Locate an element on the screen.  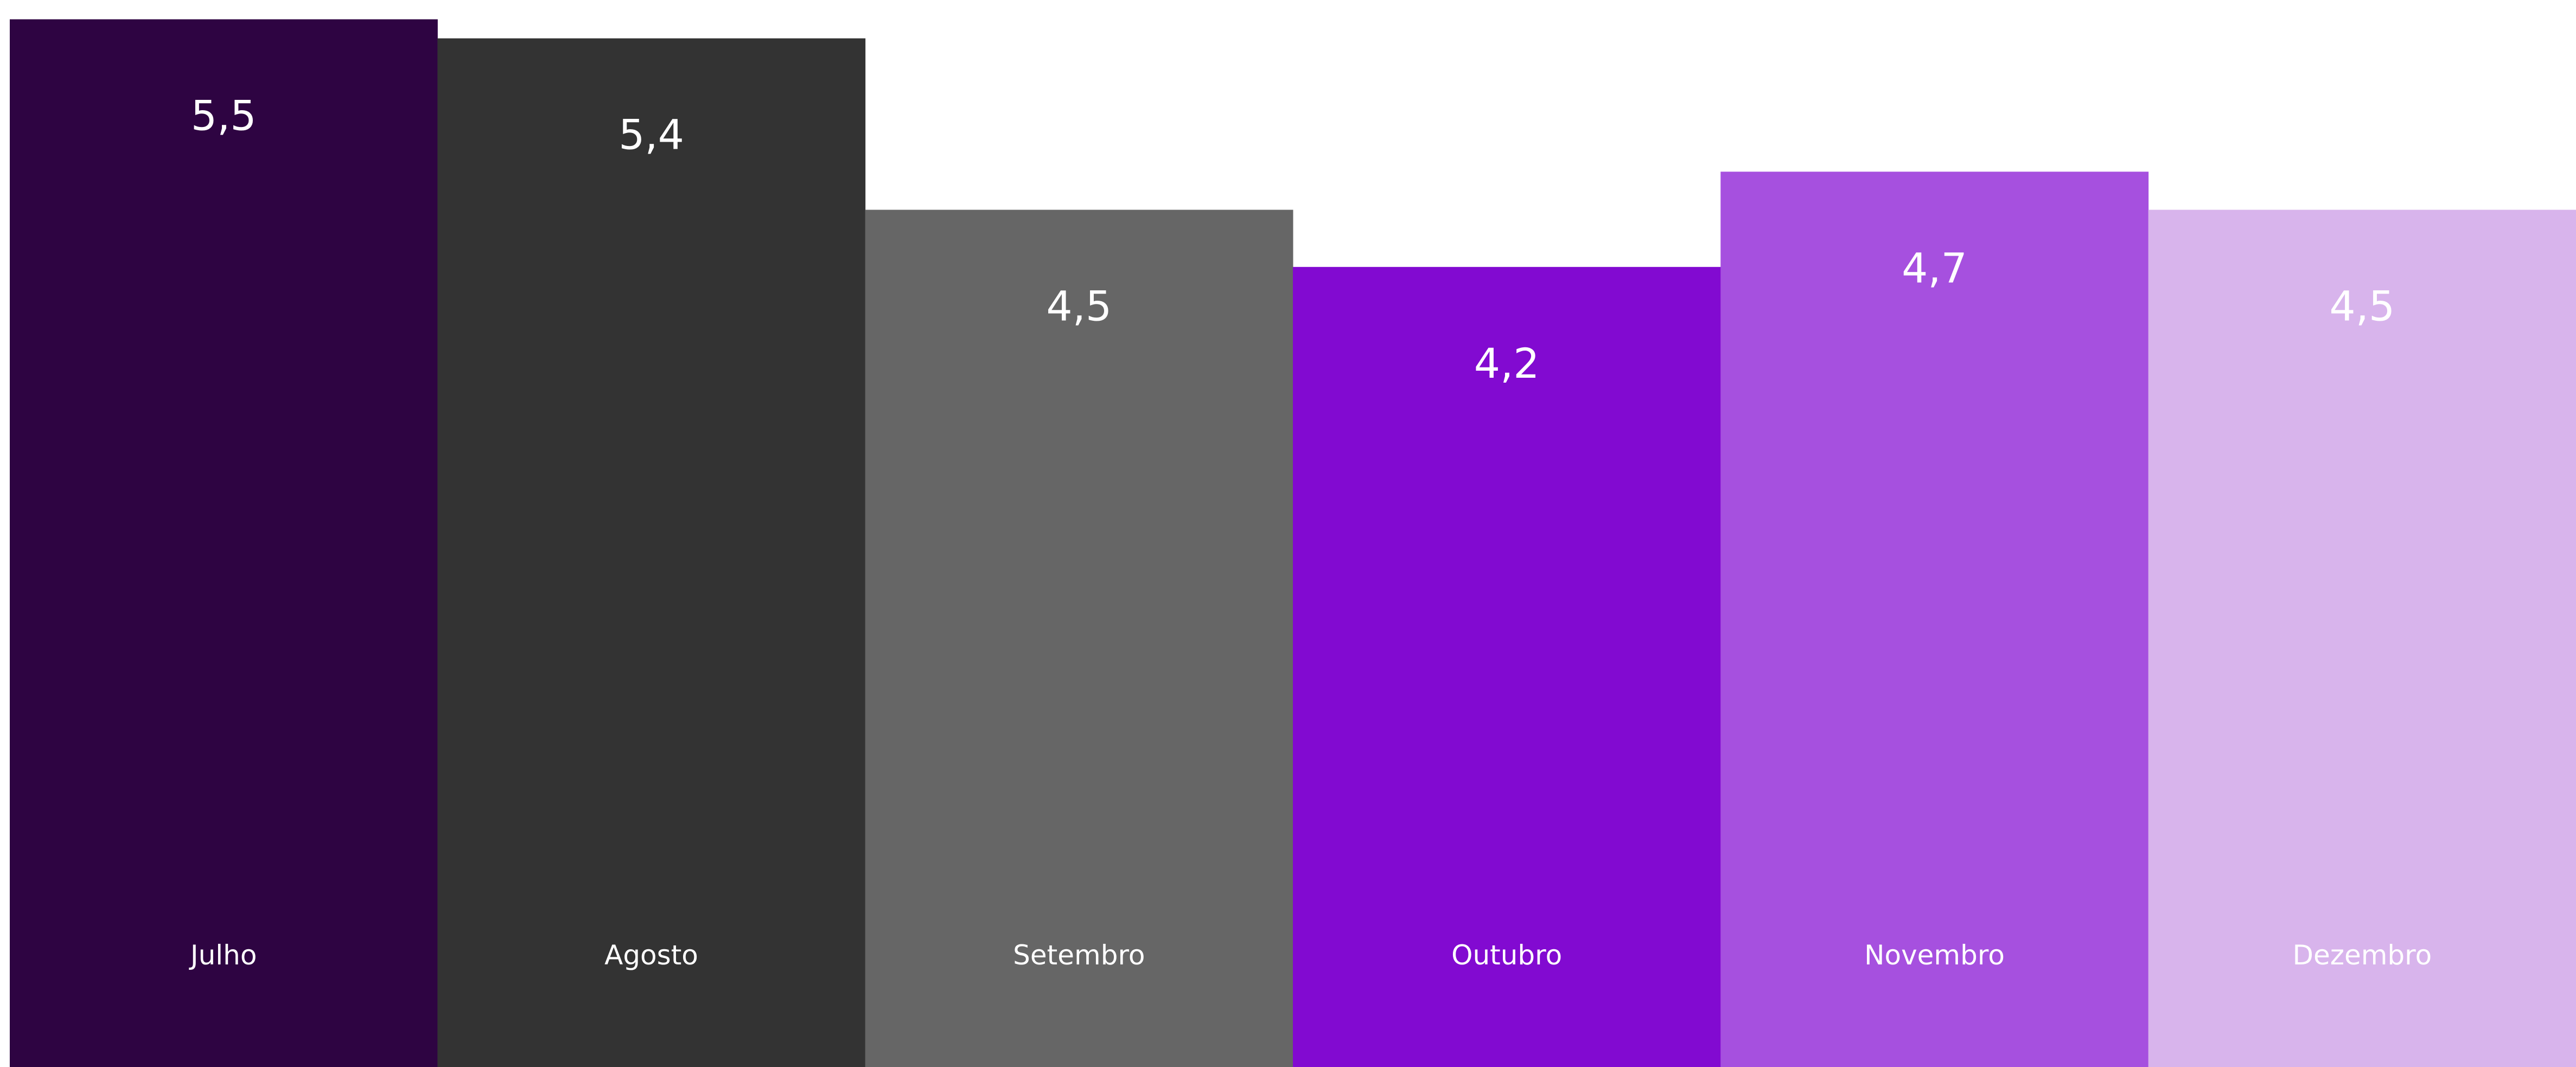
value-label-setembro: 4,5 is located at coordinates (1079, 306).